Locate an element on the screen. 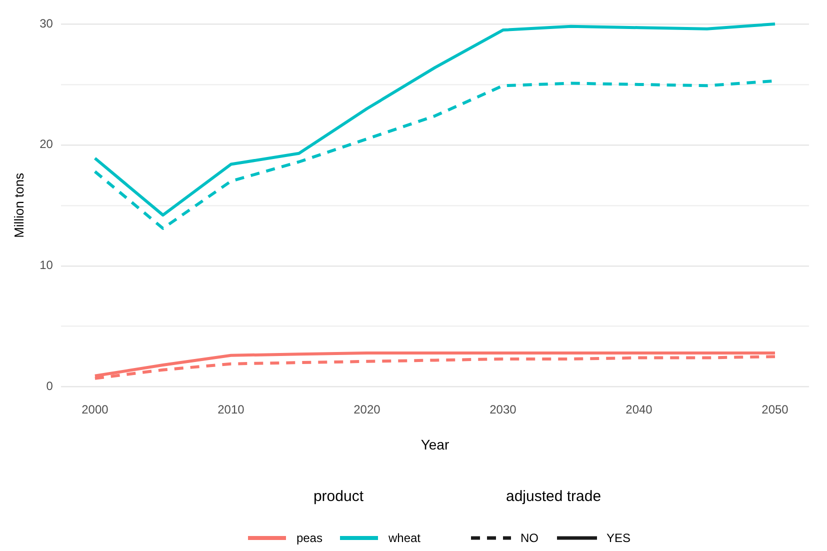 The width and height of the screenshot is (827, 551). text: NO is located at coordinates (529, 538).